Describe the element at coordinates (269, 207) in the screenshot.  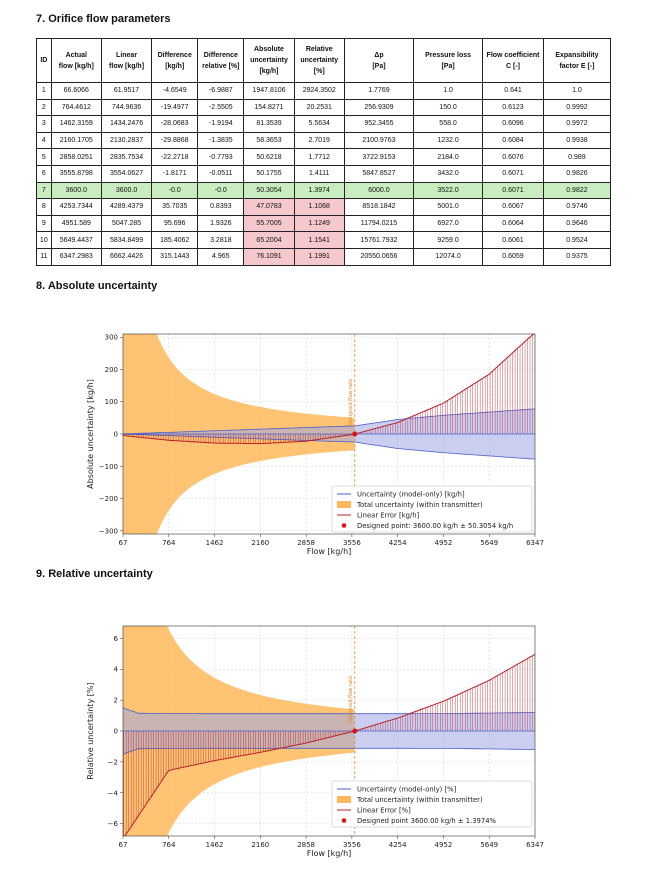
I see `table-cell: 47.0783` at that location.